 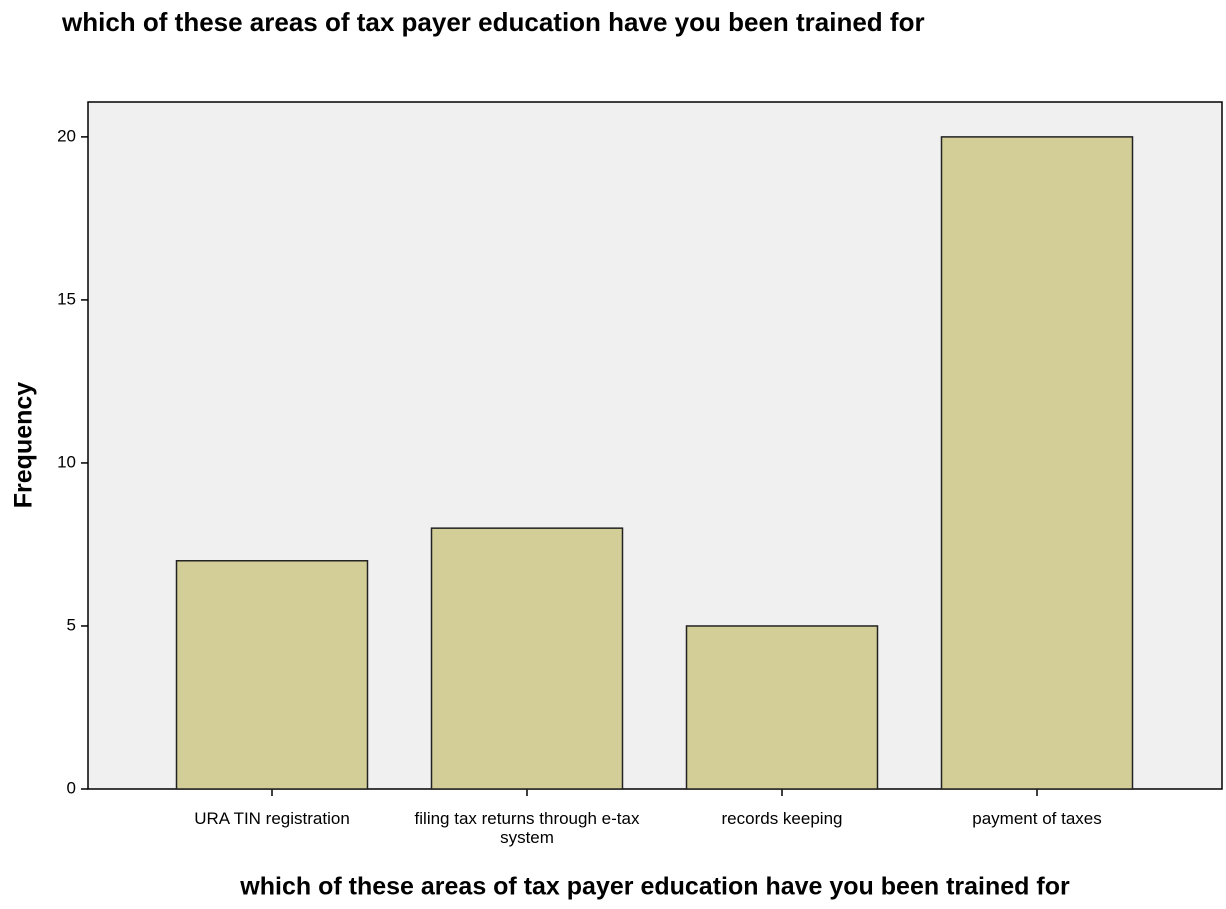 What do you see at coordinates (1037, 818) in the screenshot?
I see `x-tick-label: payment of taxes` at bounding box center [1037, 818].